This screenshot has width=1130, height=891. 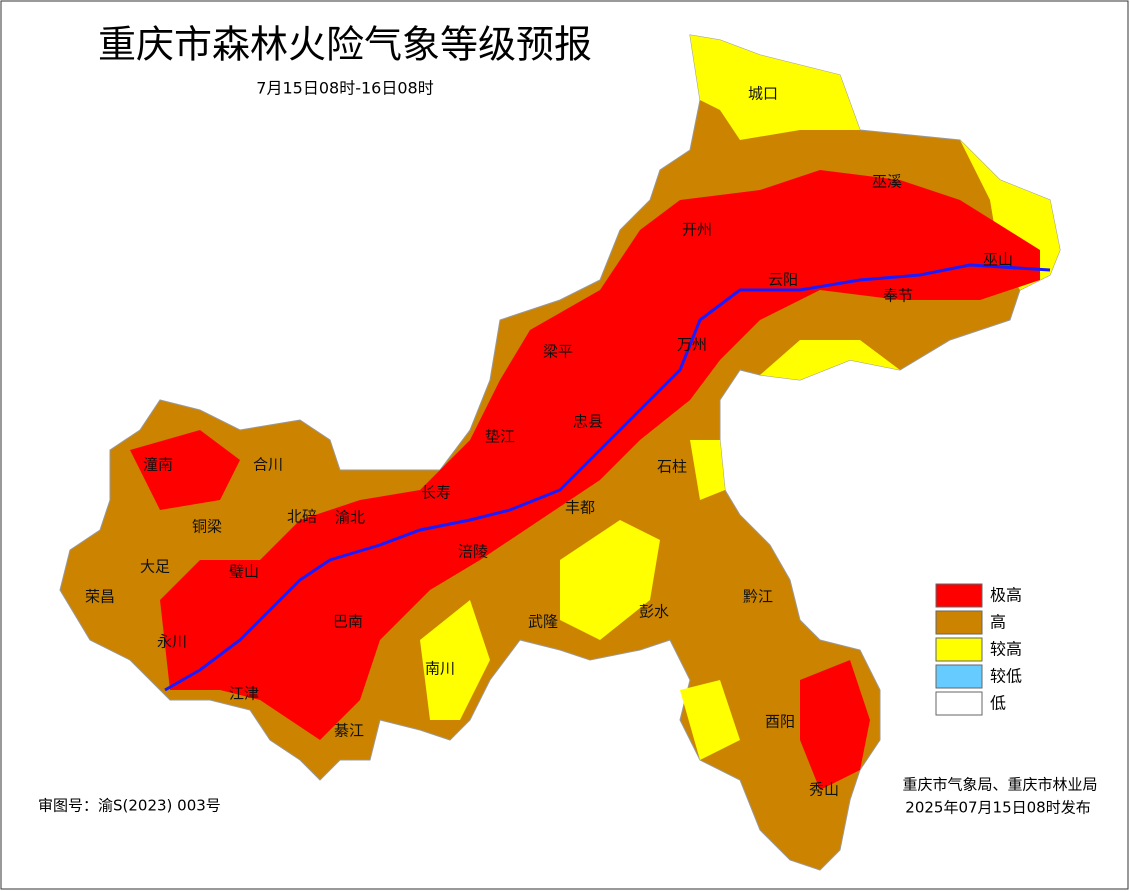 What do you see at coordinates (473, 552) in the screenshot?
I see `district-label: 涪陵` at bounding box center [473, 552].